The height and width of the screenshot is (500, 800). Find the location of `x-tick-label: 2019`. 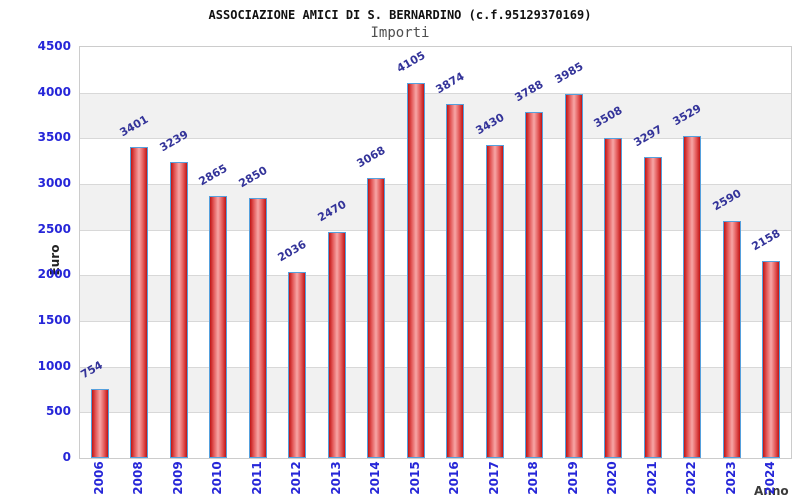

x-tick-label: 2019 is located at coordinates (573, 478).